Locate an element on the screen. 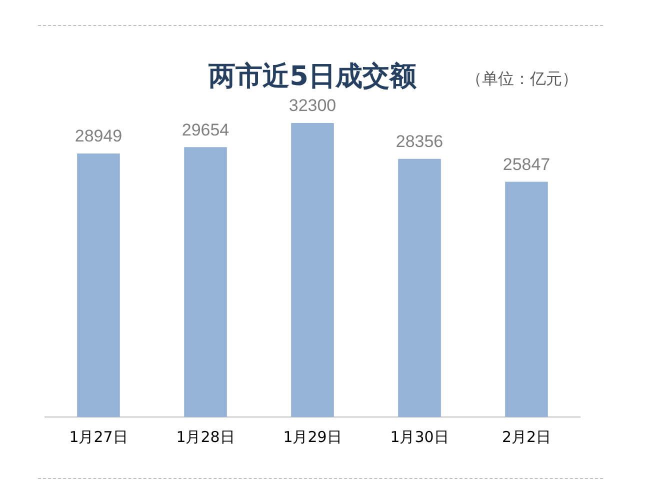  data-label: 29654 is located at coordinates (206, 130).